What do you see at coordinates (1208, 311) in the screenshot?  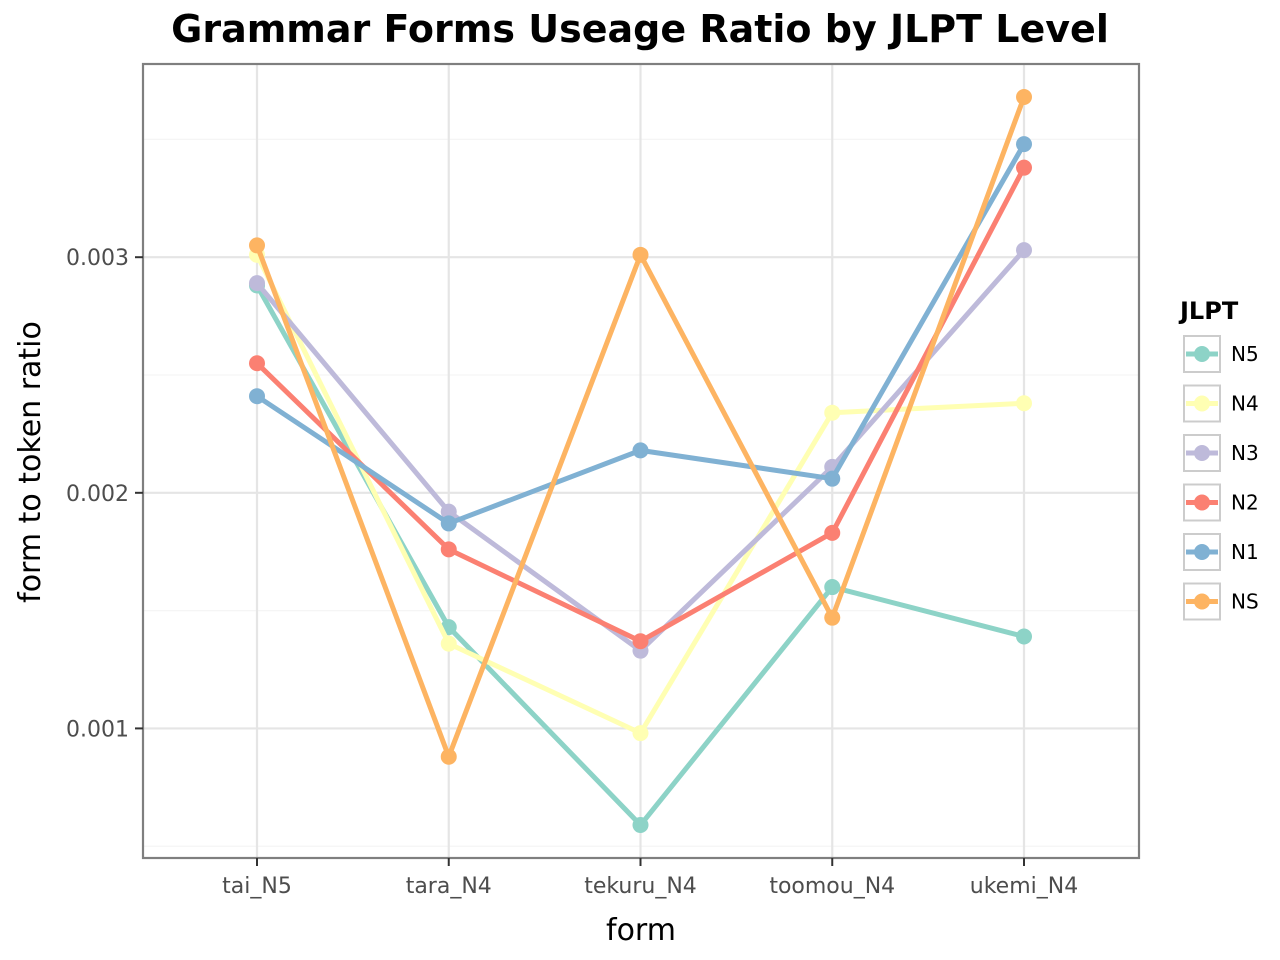 I see `legend-title: JLPT` at bounding box center [1208, 311].